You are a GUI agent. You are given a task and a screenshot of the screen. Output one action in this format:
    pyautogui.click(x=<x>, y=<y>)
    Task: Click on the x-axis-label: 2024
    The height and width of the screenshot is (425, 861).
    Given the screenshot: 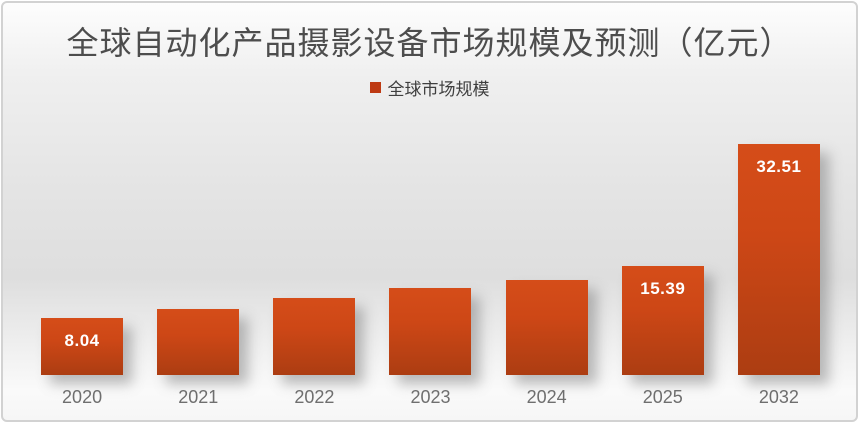 What is the action you would take?
    pyautogui.click(x=546, y=397)
    